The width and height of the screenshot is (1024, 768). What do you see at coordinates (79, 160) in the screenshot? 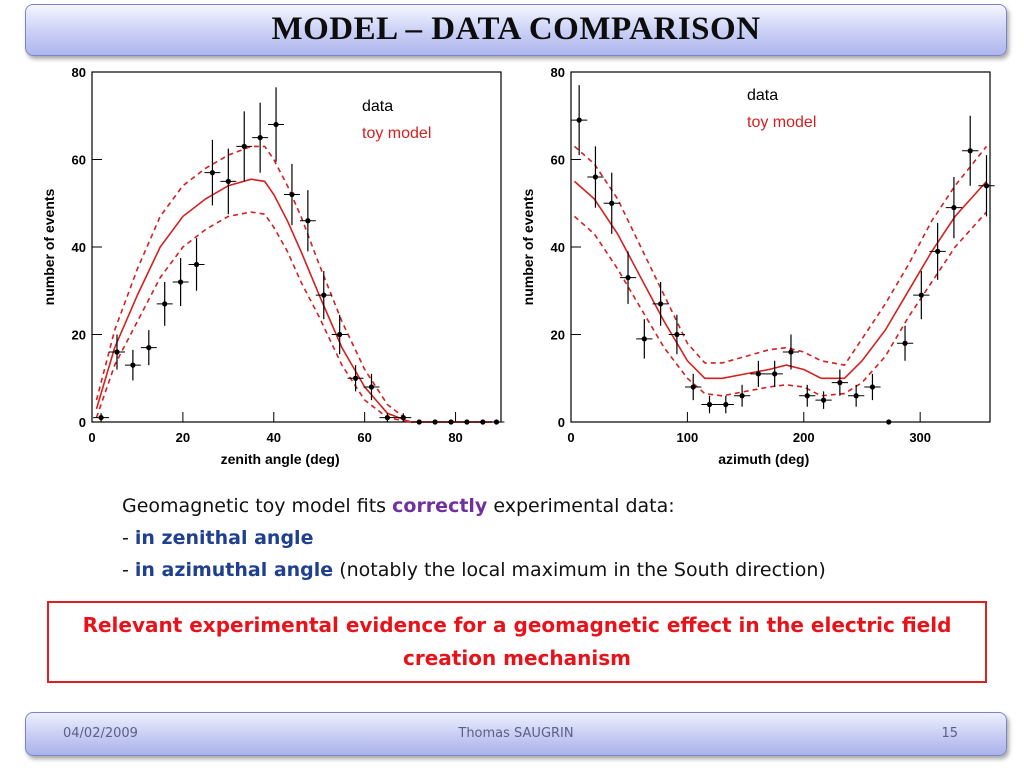
I see `y-tick-label: 60` at bounding box center [79, 160].